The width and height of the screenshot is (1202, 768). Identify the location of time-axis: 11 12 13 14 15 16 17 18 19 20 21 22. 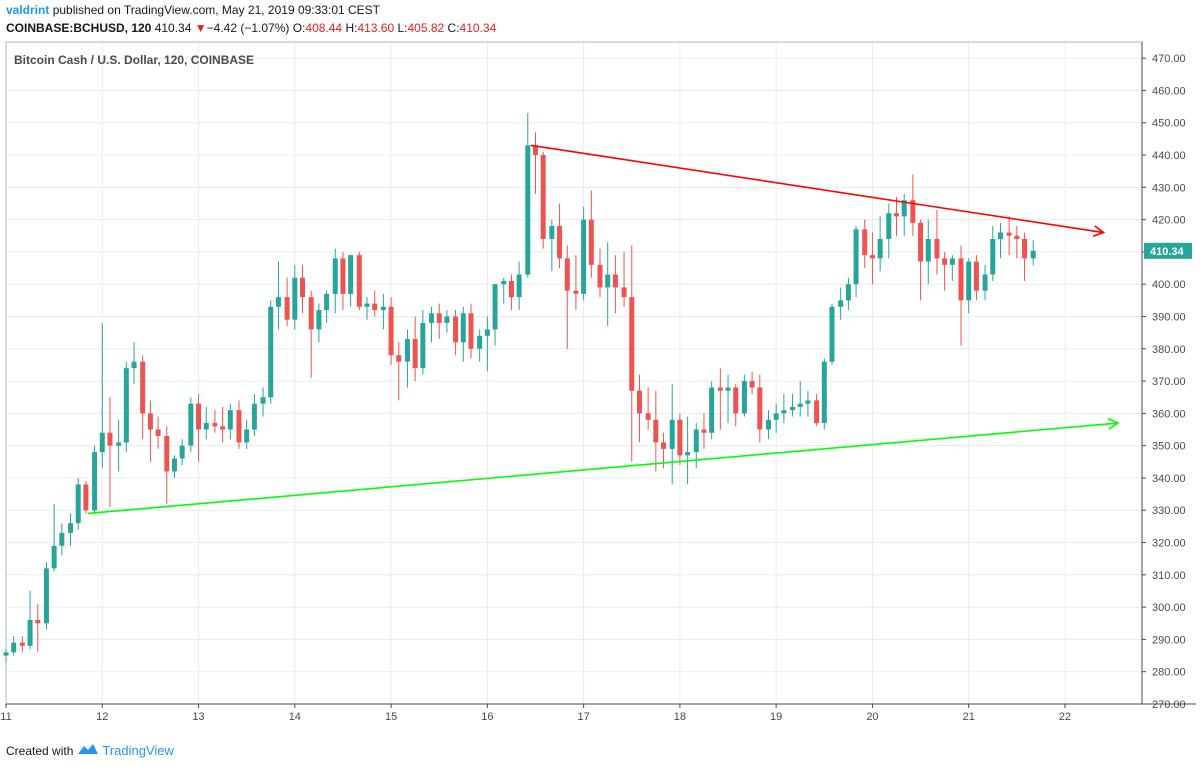
(535, 713).